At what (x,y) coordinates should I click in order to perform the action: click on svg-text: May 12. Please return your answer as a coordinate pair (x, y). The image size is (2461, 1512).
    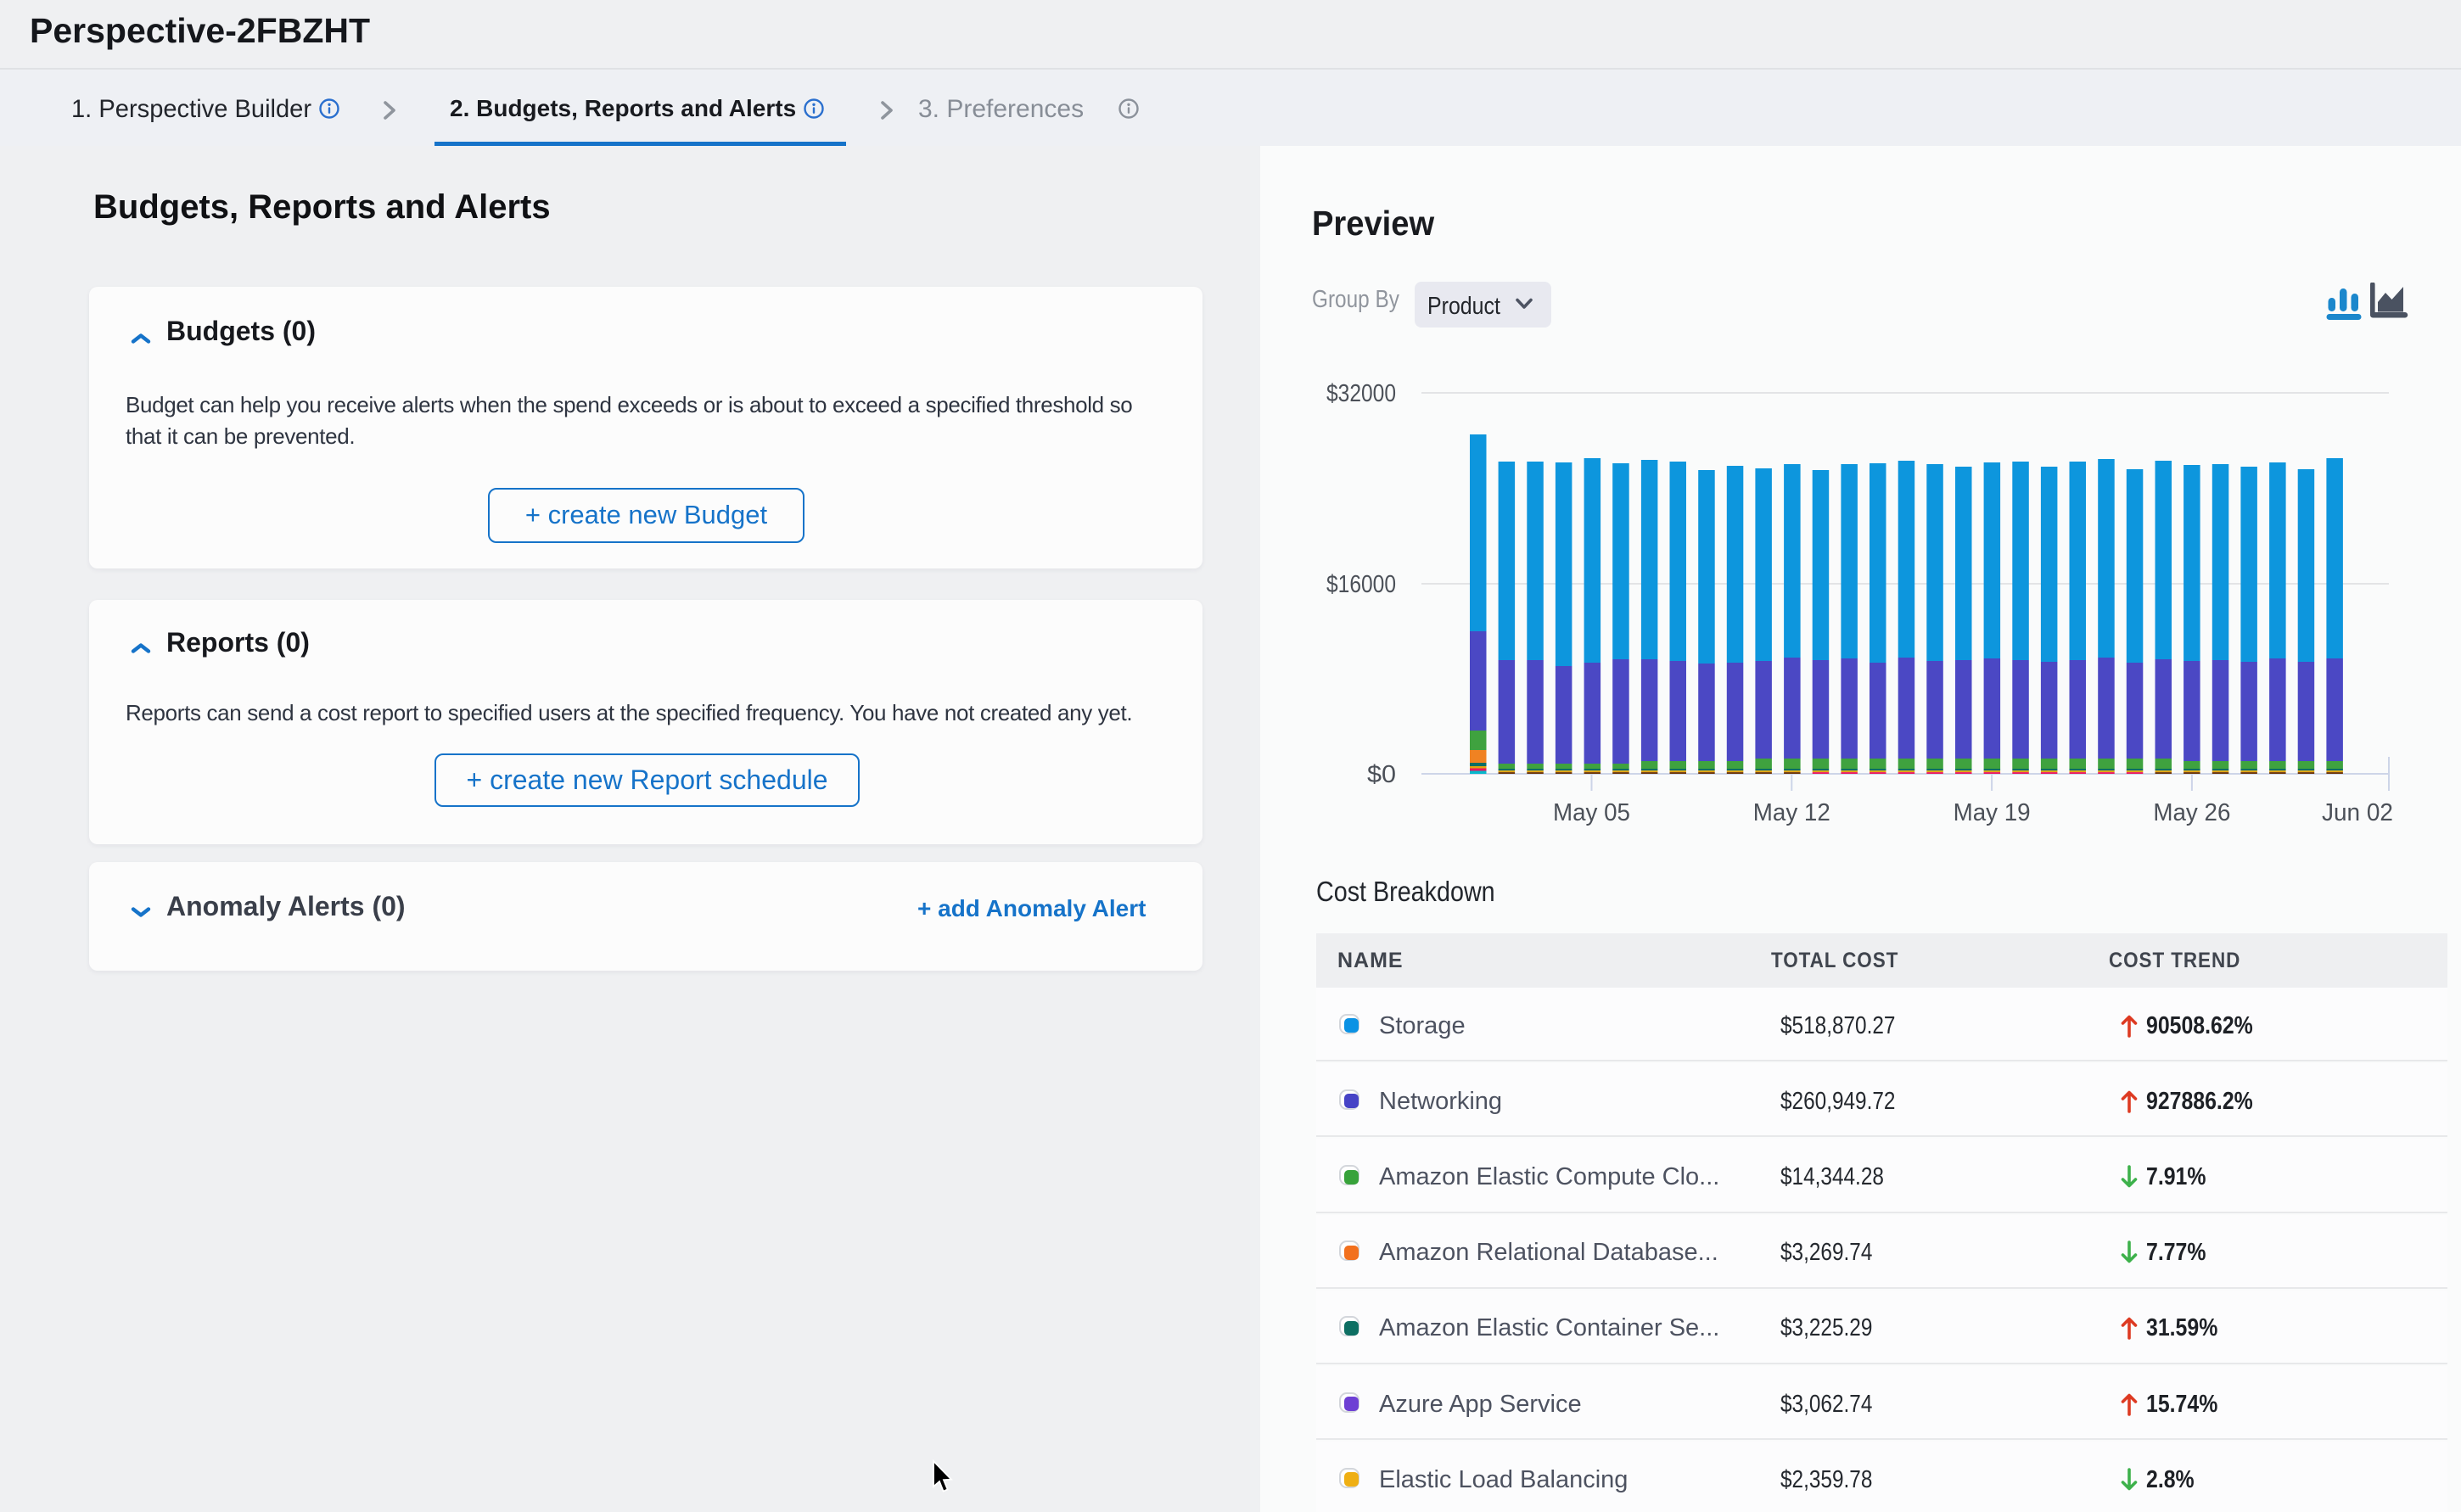
    Looking at the image, I should click on (1791, 813).